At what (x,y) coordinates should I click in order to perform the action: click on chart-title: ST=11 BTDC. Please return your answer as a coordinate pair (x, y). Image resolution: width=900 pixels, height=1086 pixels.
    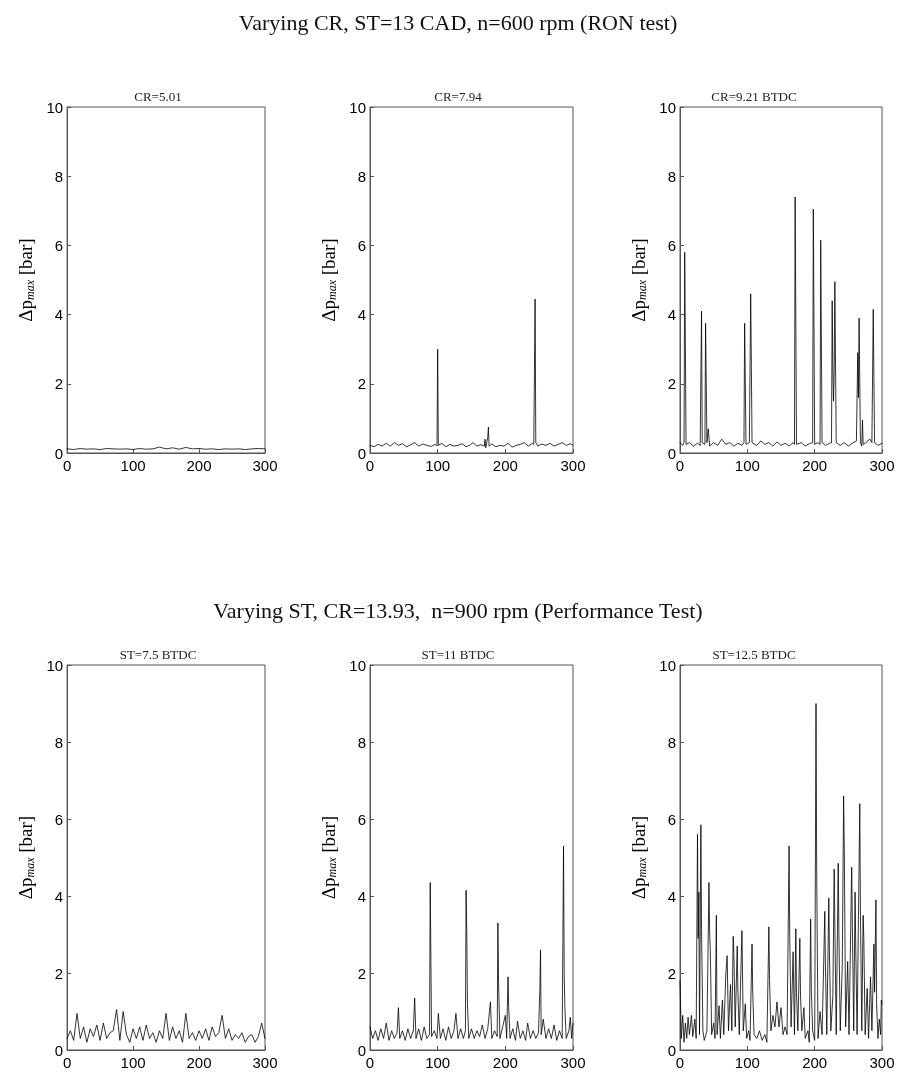
    Looking at the image, I should click on (458, 654).